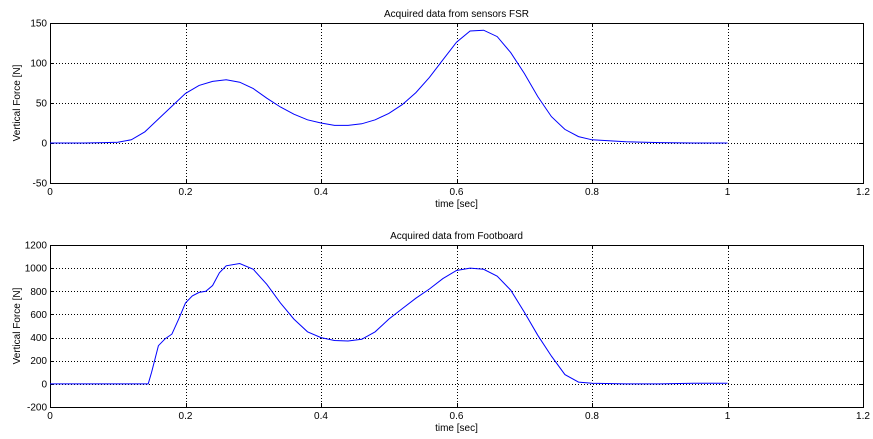 The height and width of the screenshot is (439, 873). I want to click on y-tick-label: -200, so click(37, 408).